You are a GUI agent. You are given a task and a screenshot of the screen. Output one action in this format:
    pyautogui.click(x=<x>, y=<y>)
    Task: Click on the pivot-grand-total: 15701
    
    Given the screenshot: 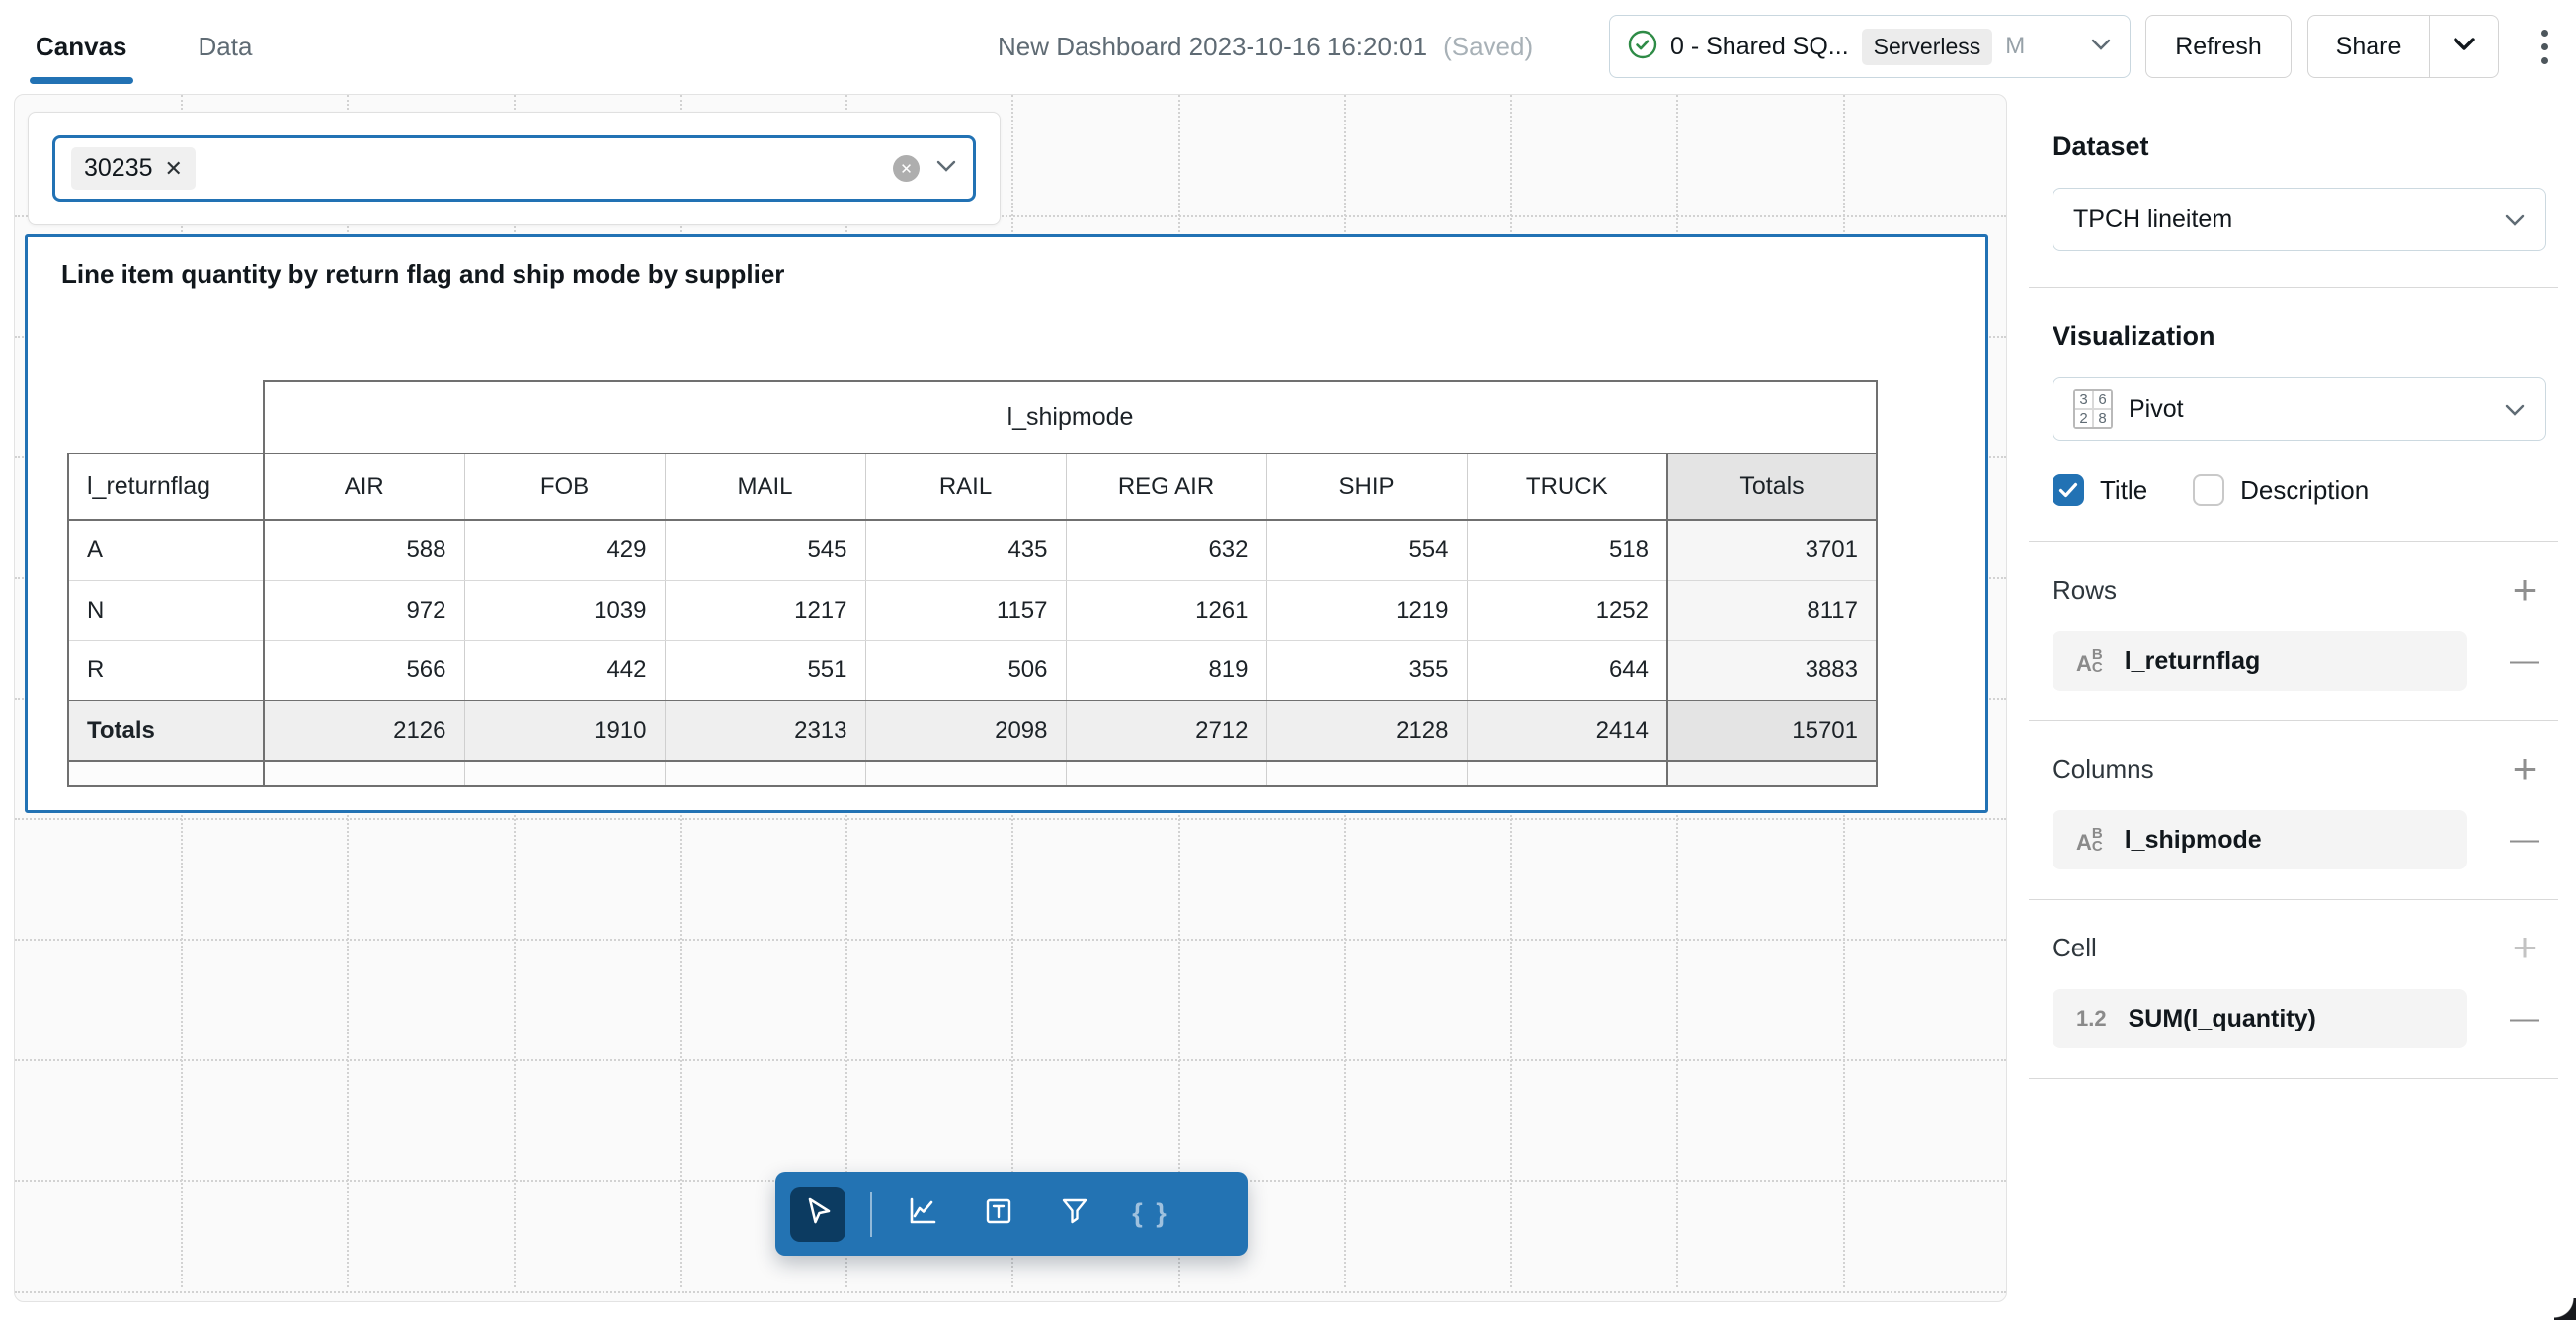 What is the action you would take?
    pyautogui.click(x=1772, y=731)
    